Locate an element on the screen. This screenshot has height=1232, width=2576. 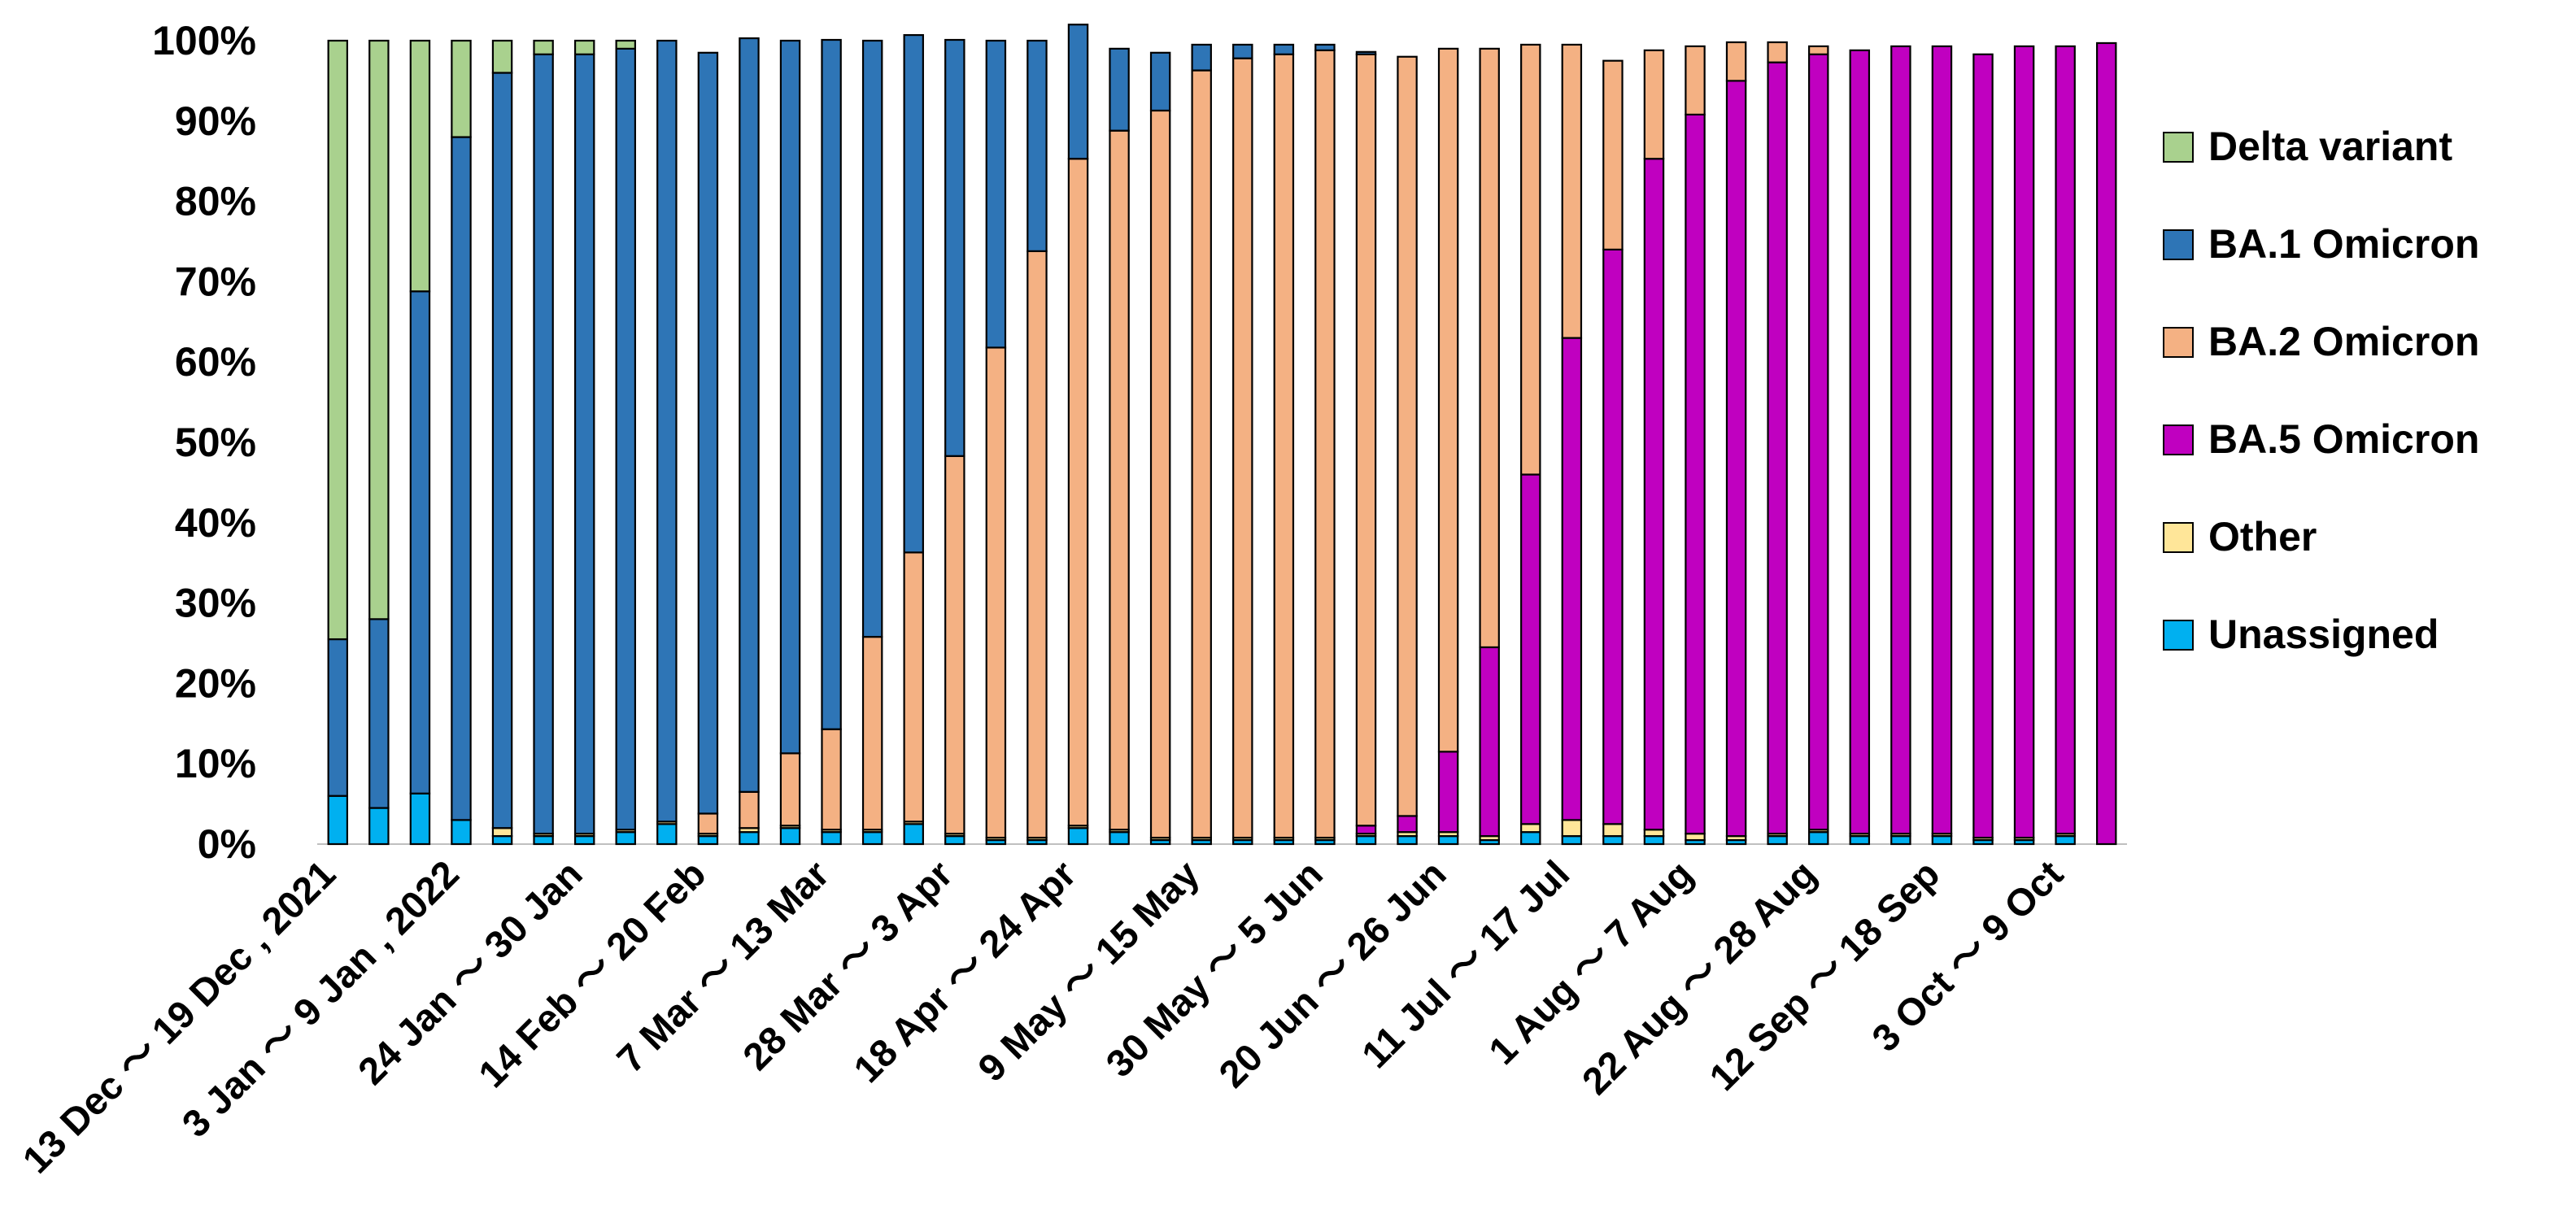
legend-label: Other is located at coordinates (2262, 536).